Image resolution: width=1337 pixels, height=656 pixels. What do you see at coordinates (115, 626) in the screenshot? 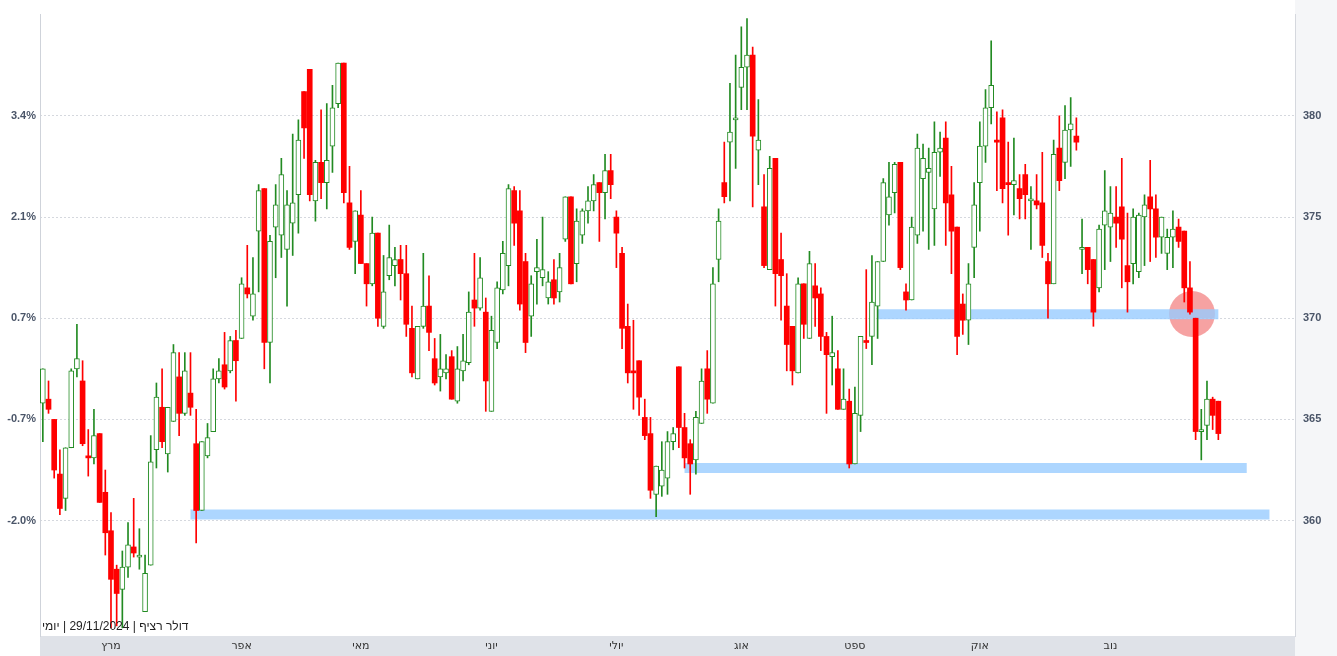
I see `annotation: דולר רציף | 29/11/2024 | יומי` at bounding box center [115, 626].